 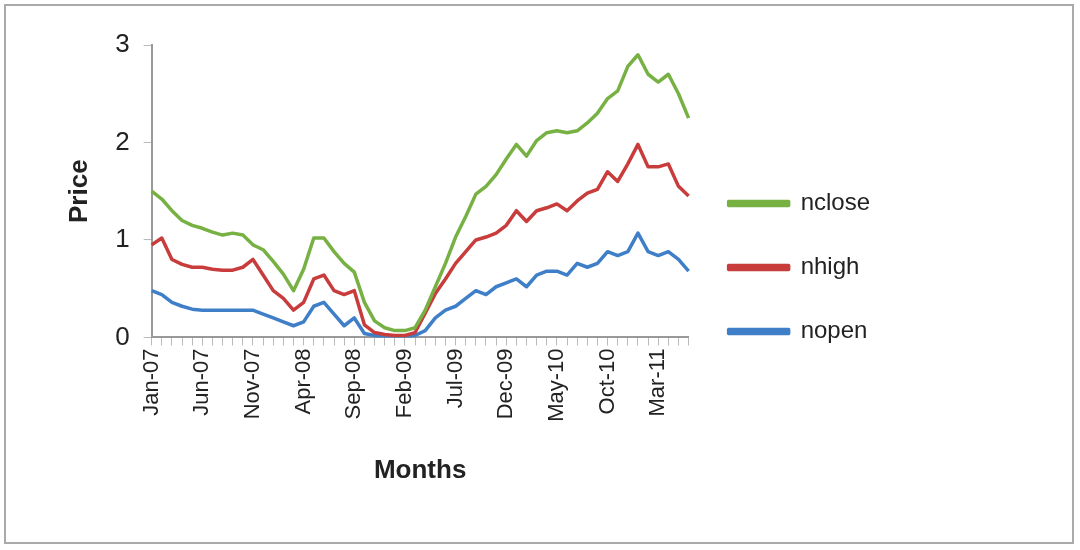 What do you see at coordinates (353, 384) in the screenshot?
I see `x-tick-label: Sep-08` at bounding box center [353, 384].